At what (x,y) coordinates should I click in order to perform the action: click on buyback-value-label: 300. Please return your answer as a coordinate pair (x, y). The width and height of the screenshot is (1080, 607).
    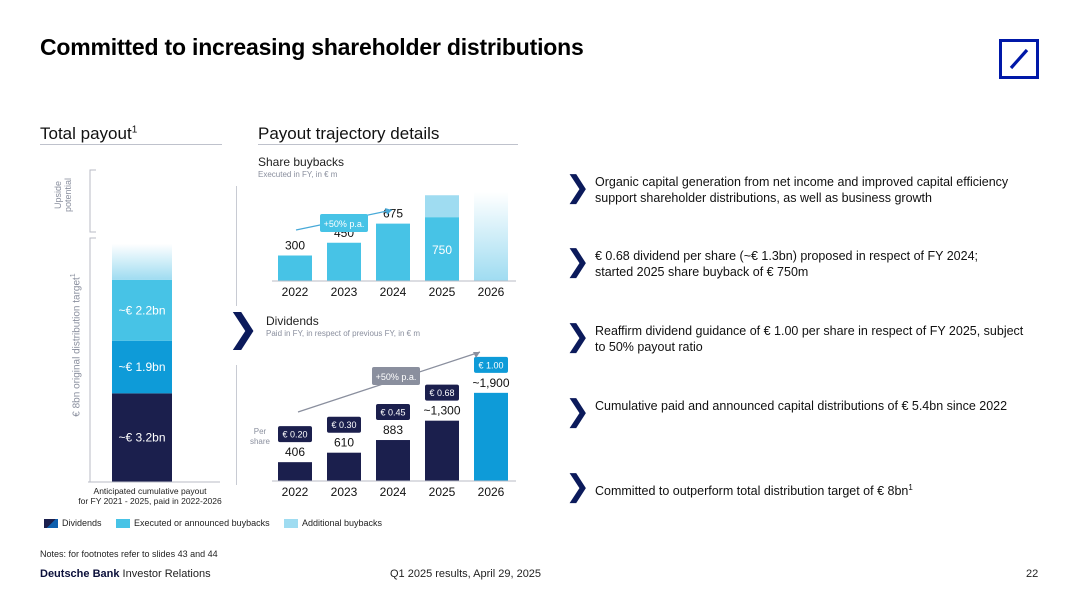
    Looking at the image, I should click on (295, 246).